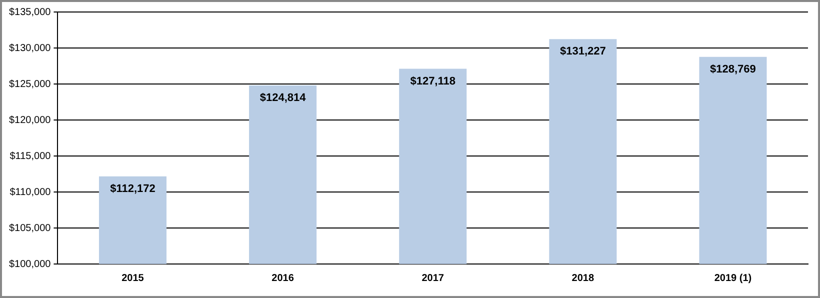  Describe the element at coordinates (30, 48) in the screenshot. I see `y-tick-label: $130,000` at that location.